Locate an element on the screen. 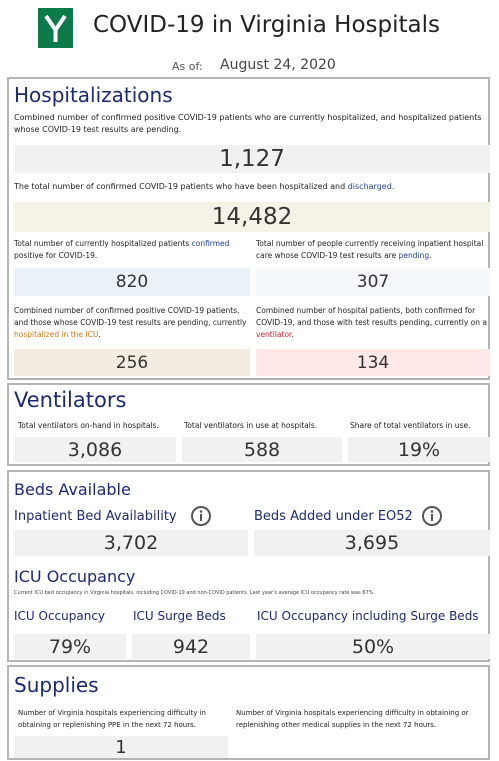  label: ICU Surge Beds is located at coordinates (179, 616).